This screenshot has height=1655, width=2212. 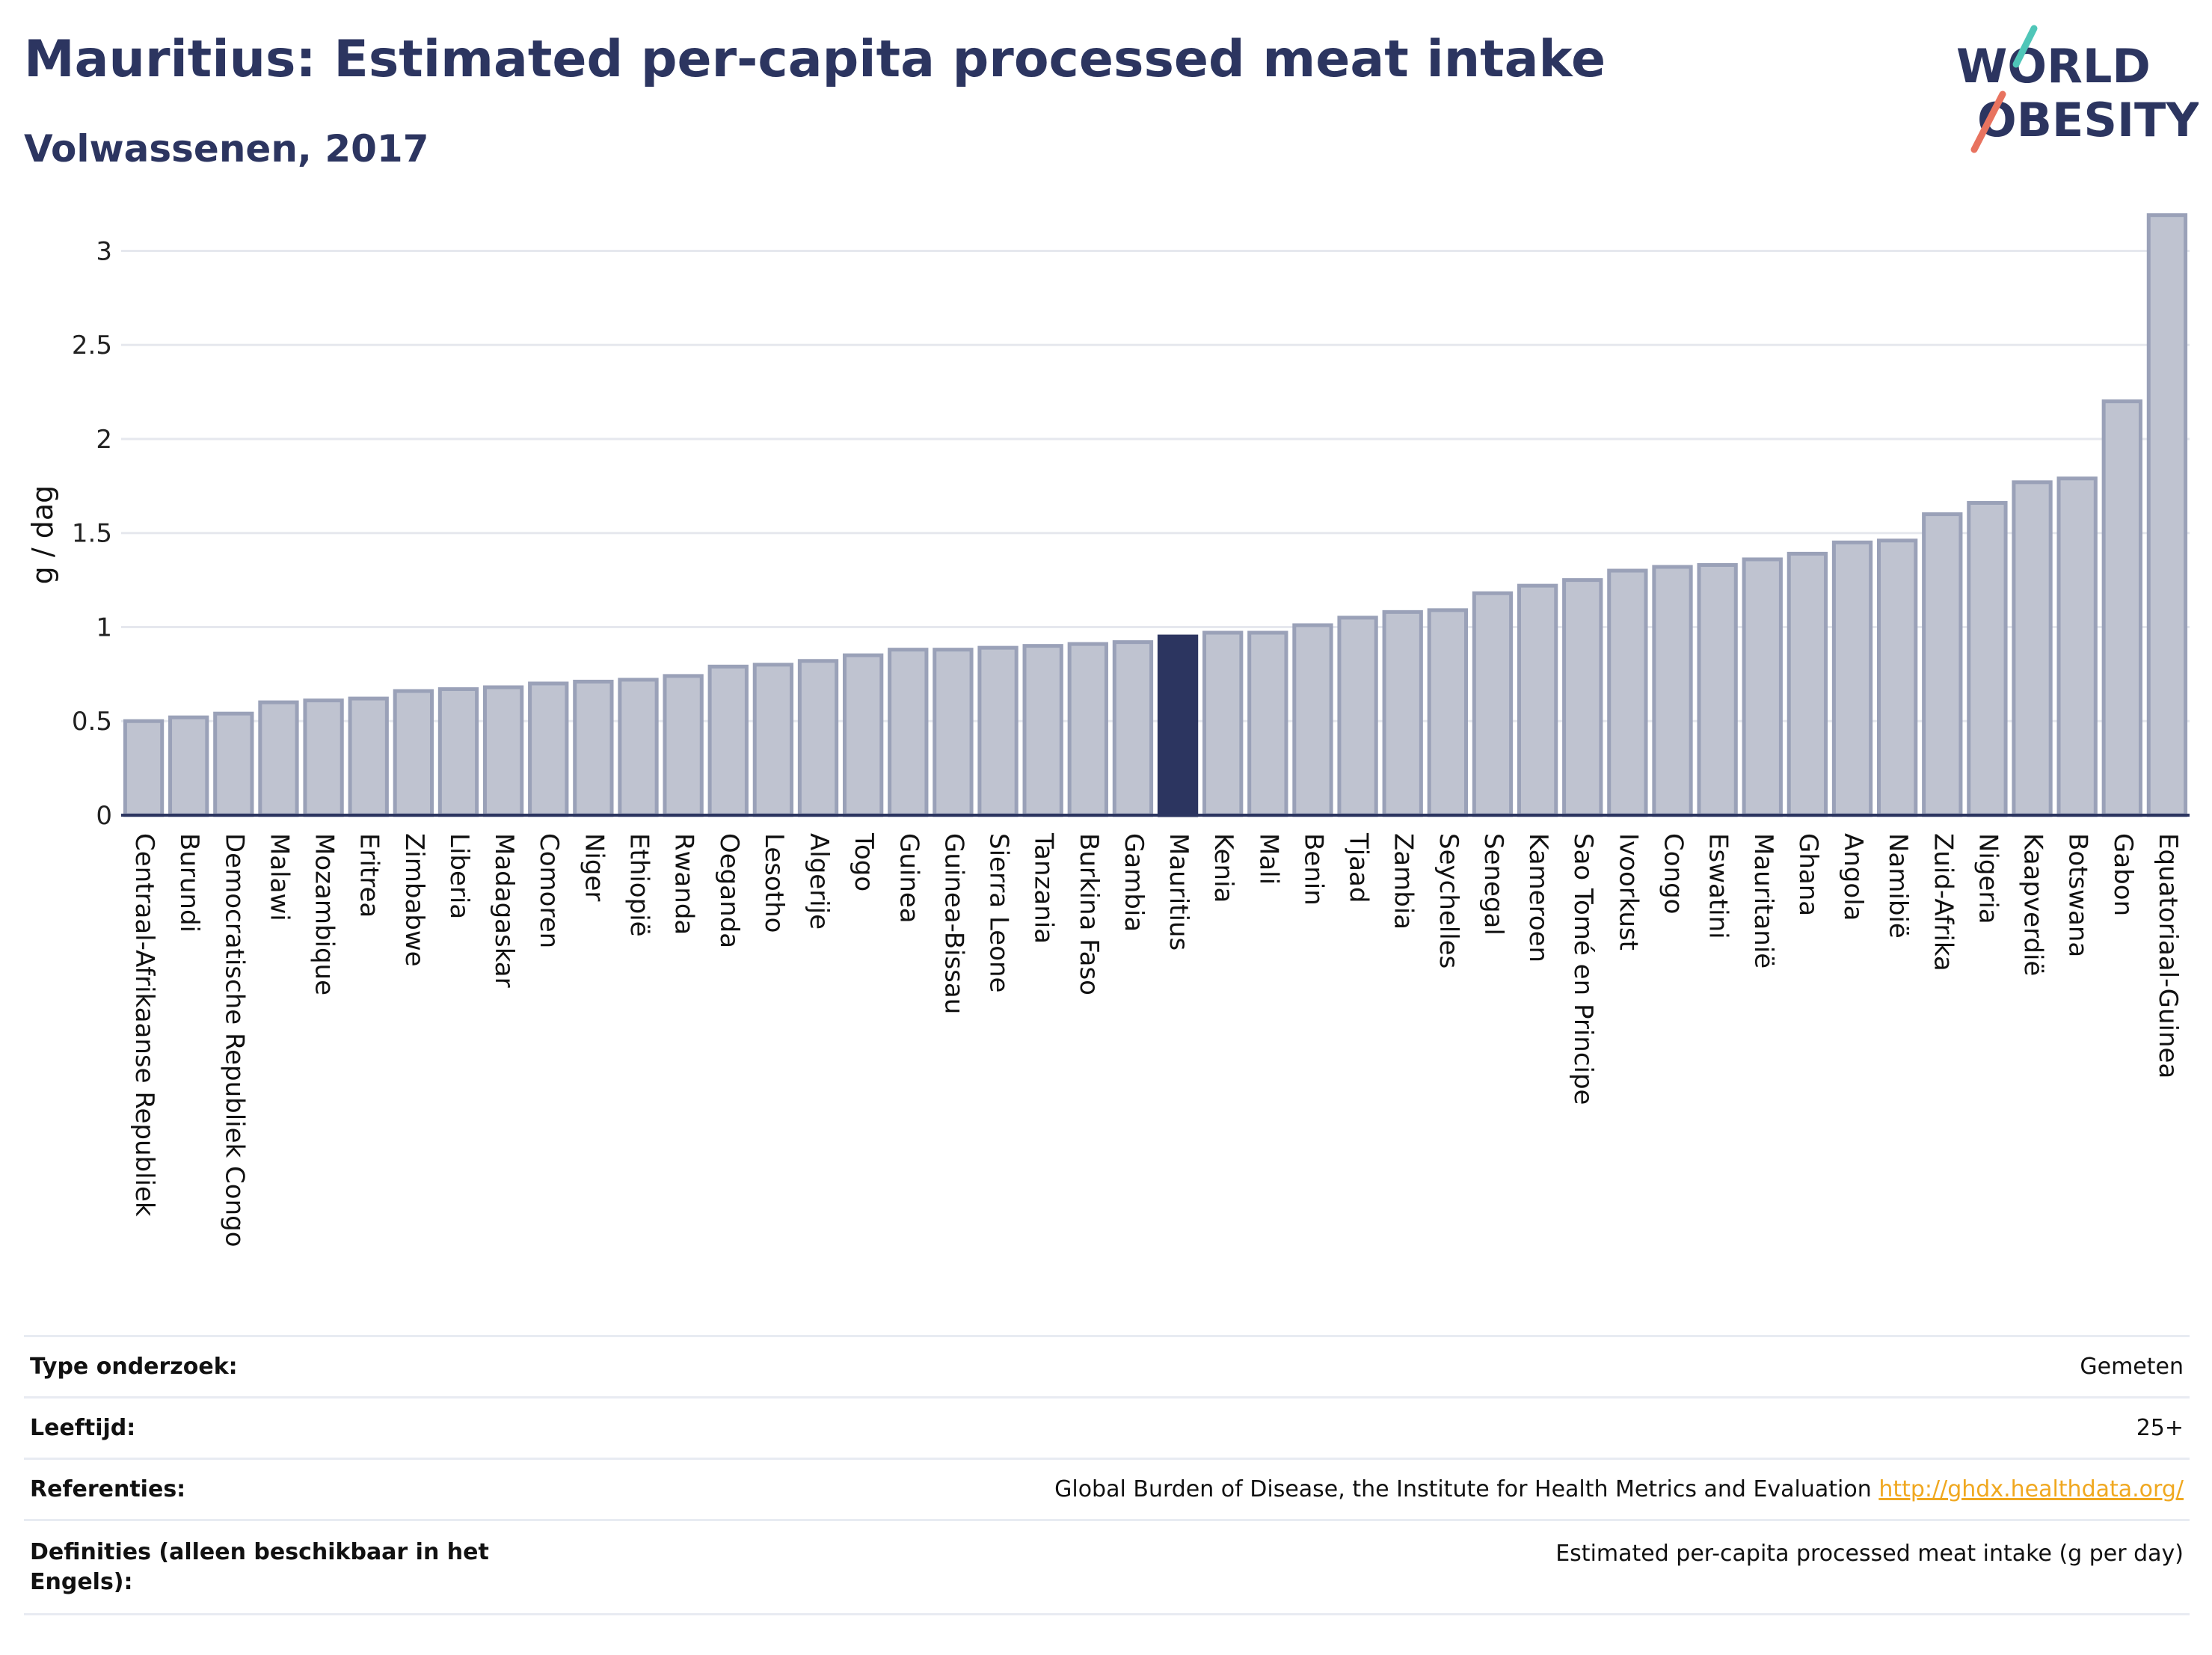 I want to click on bar-malawi, so click(x=278, y=758).